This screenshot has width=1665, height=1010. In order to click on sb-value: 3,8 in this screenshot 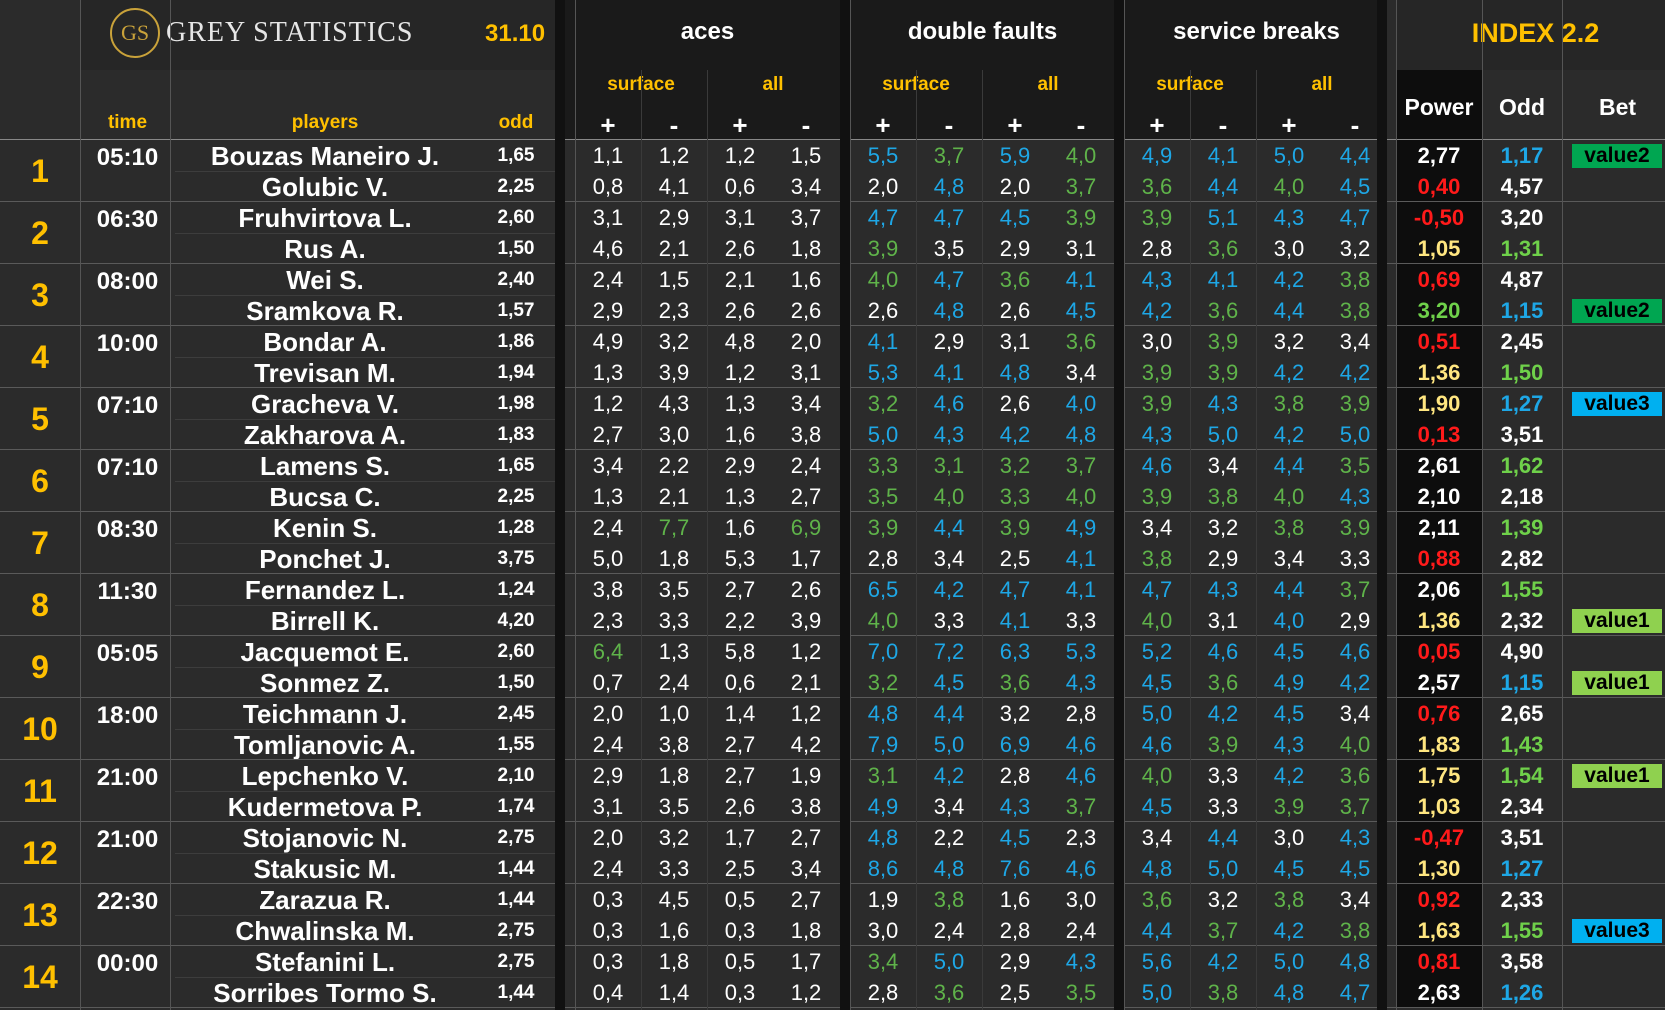, I will do `click(1223, 496)`.